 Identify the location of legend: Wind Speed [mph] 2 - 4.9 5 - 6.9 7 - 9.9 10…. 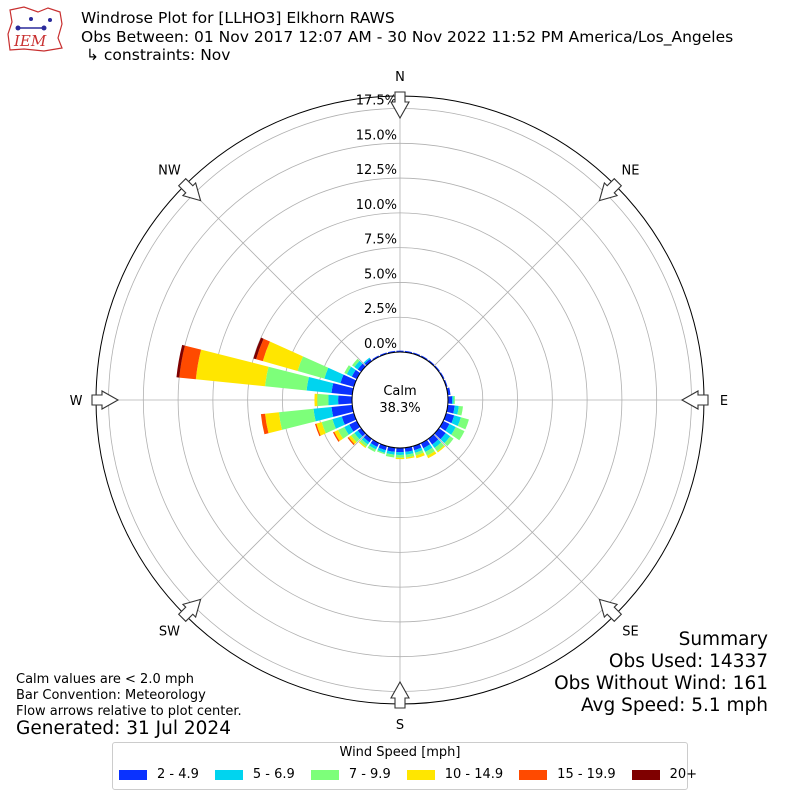
(404, 766).